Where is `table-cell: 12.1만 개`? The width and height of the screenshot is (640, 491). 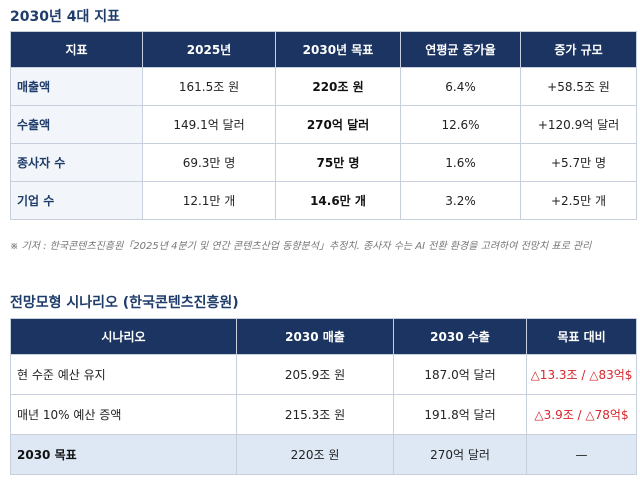 table-cell: 12.1만 개 is located at coordinates (209, 200).